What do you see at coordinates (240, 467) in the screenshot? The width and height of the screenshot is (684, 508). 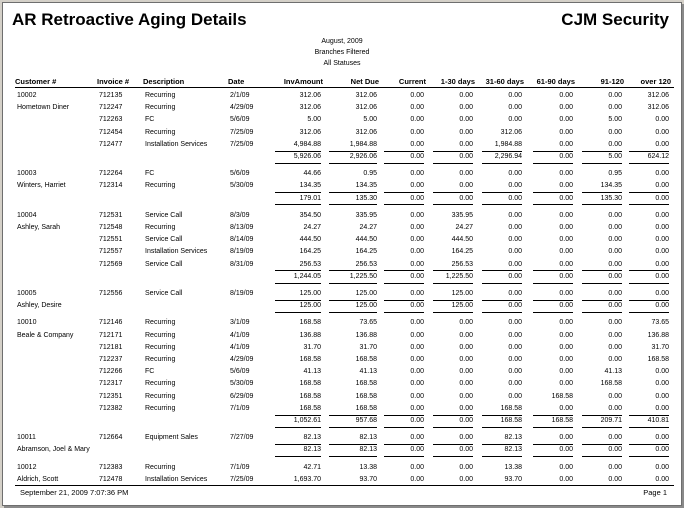 I see `invoice-date: 7/1/09` at bounding box center [240, 467].